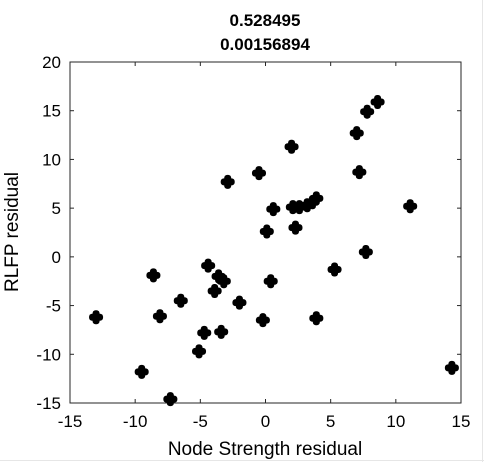 The width and height of the screenshot is (484, 462). What do you see at coordinates (135, 421) in the screenshot?
I see `x-tick-label: -10` at bounding box center [135, 421].